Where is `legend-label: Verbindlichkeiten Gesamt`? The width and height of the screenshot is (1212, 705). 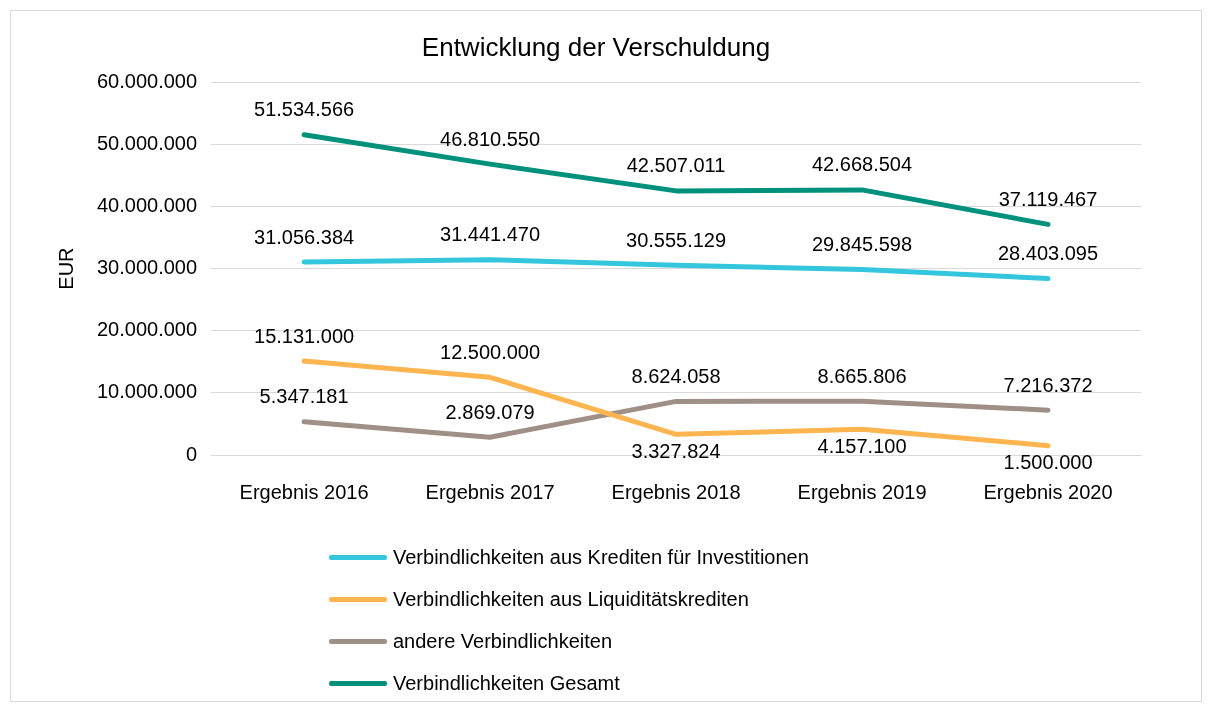 legend-label: Verbindlichkeiten Gesamt is located at coordinates (506, 683).